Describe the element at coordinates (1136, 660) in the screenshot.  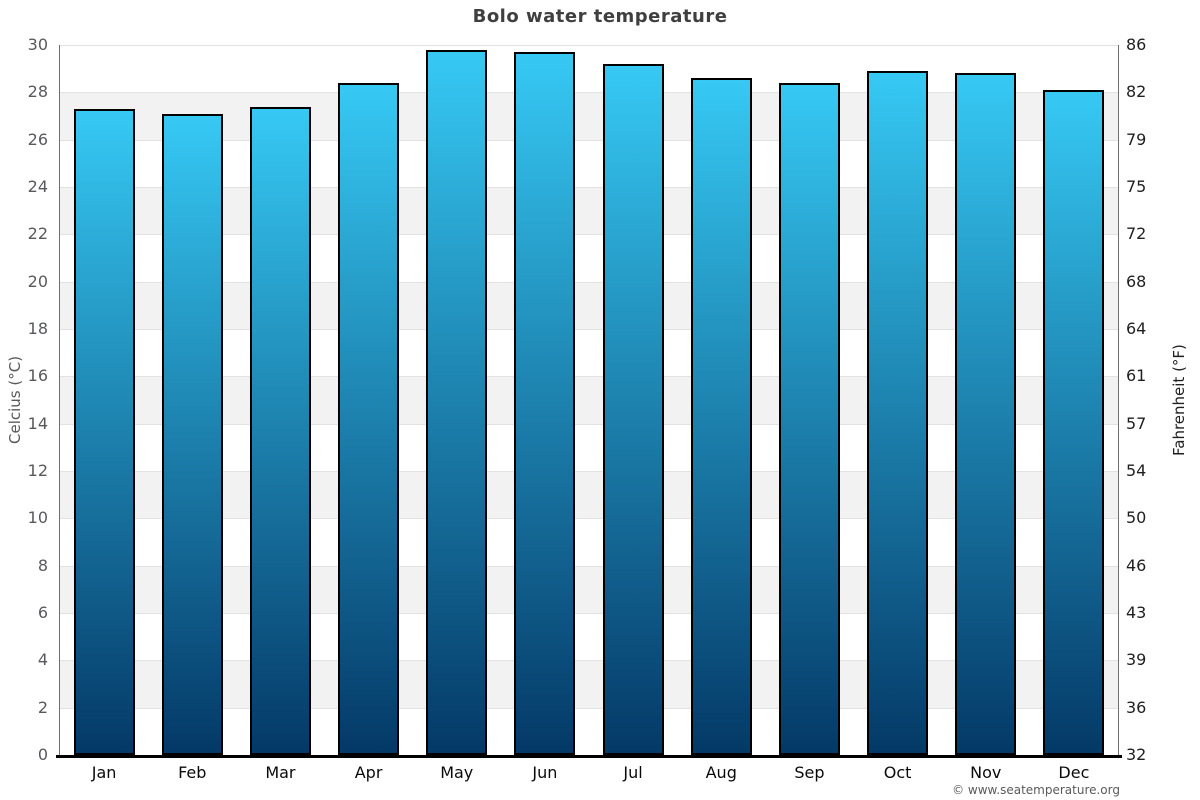
I see `y-tick-fahrenheit: 39` at that location.